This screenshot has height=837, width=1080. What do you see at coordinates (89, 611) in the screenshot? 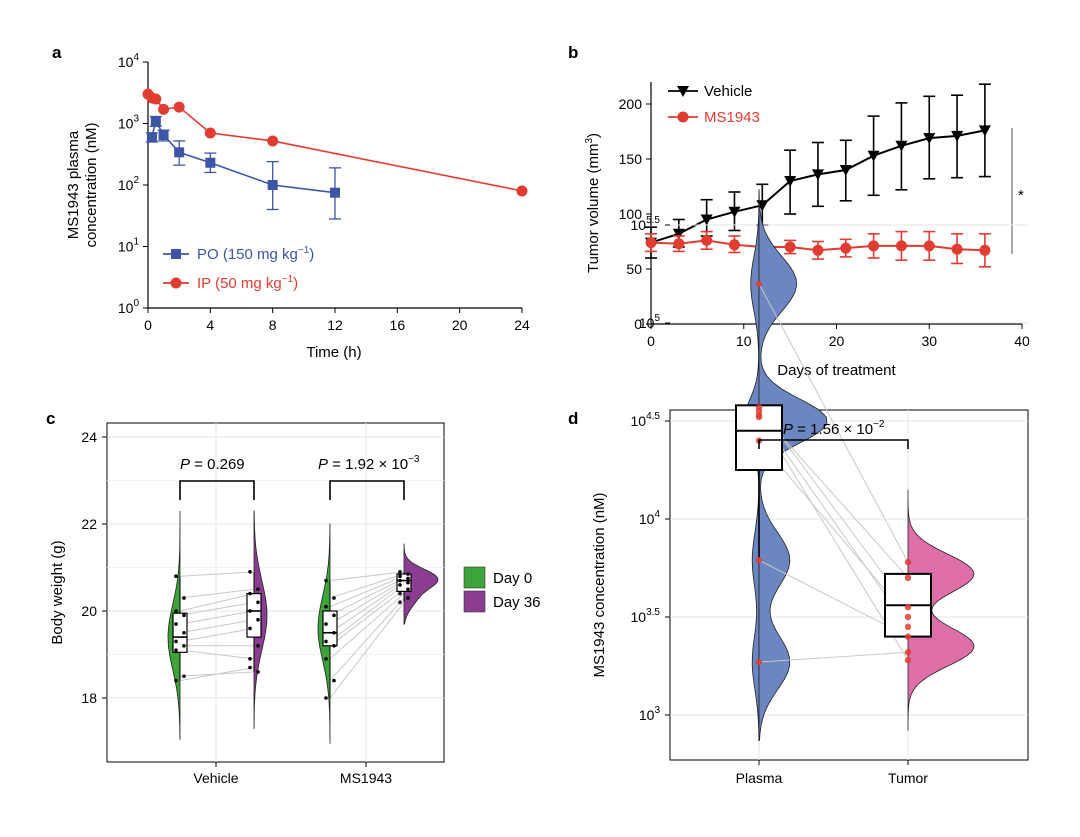
I see `panel-c-y-tick-label: 20` at bounding box center [89, 611].